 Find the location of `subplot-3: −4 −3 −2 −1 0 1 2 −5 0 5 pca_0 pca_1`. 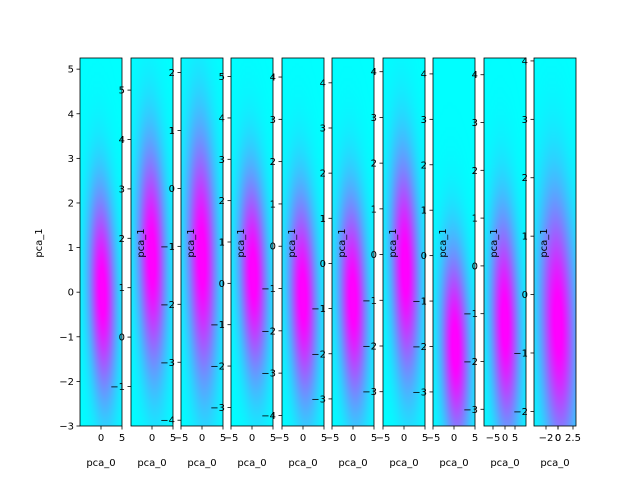

subplot-3: −4 −3 −2 −1 0 1 2 −5 0 5 pca_0 pca_1 is located at coordinates (193, 263).